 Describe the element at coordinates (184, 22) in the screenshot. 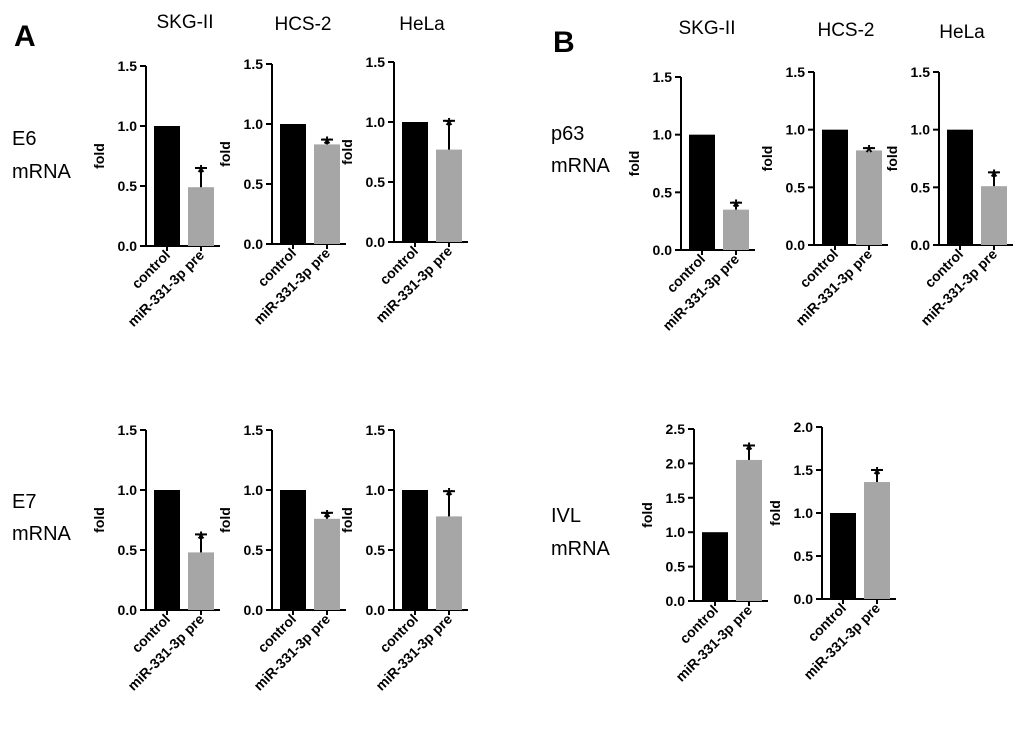

I see `column-title-a-skg-ii: SKG-II` at that location.